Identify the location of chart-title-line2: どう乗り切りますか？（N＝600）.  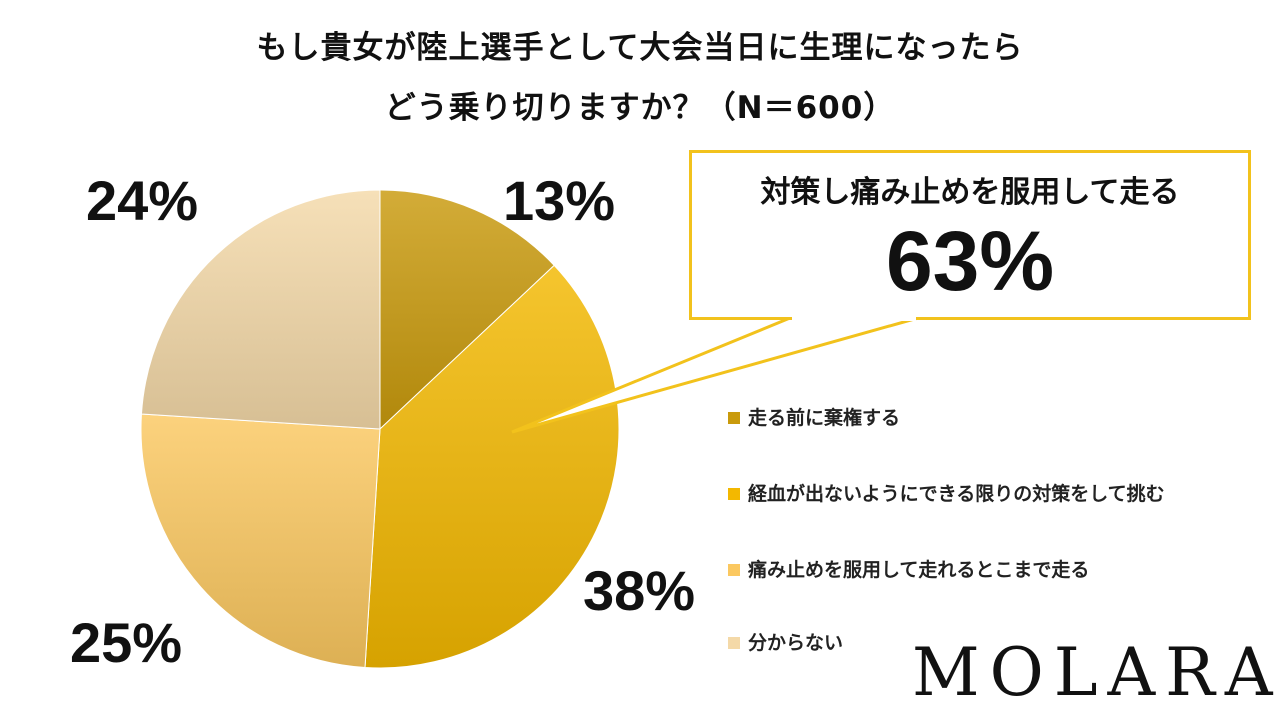
(640, 108).